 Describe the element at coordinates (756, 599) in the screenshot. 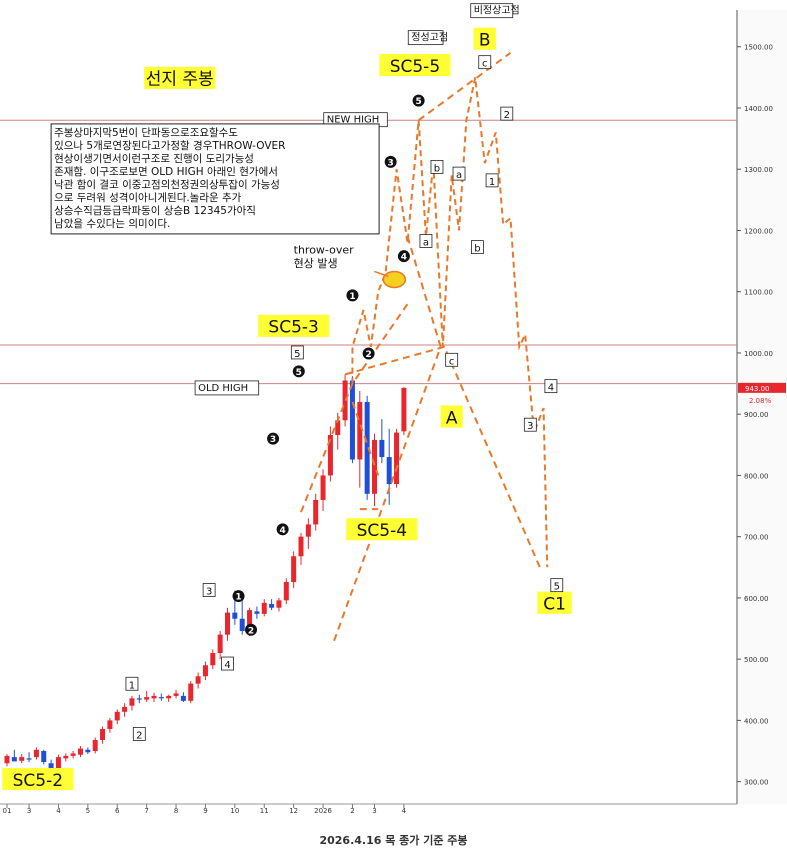

I see `y-tick-label: 600.00` at that location.